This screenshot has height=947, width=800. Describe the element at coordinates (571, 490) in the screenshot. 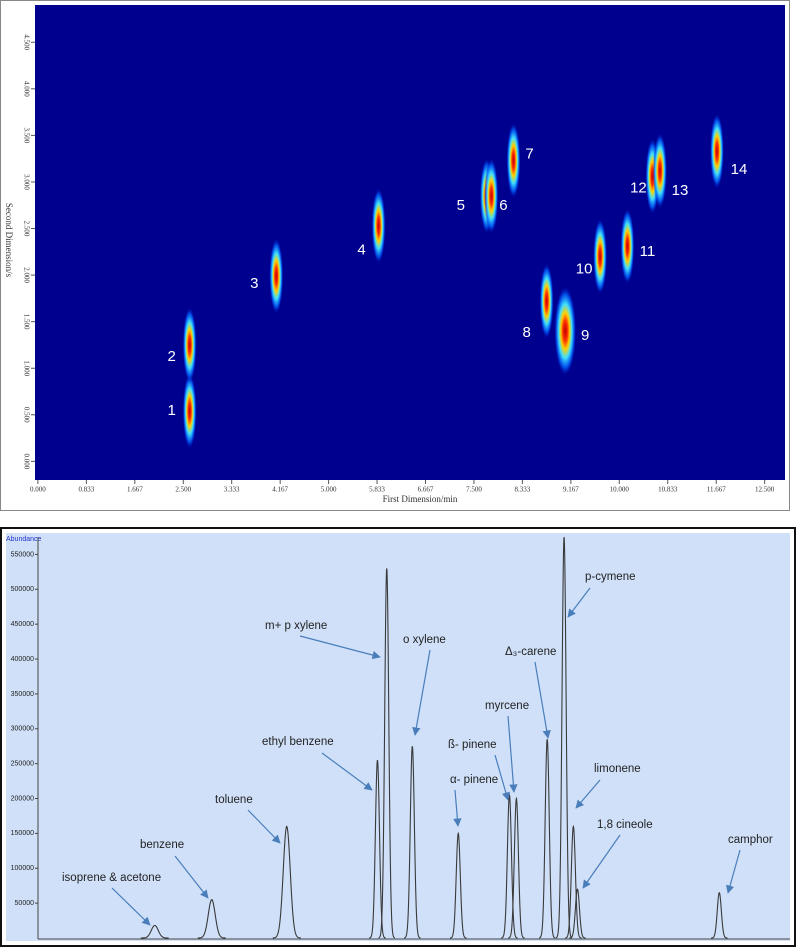

I see `x-tick-label: 9.167` at that location.